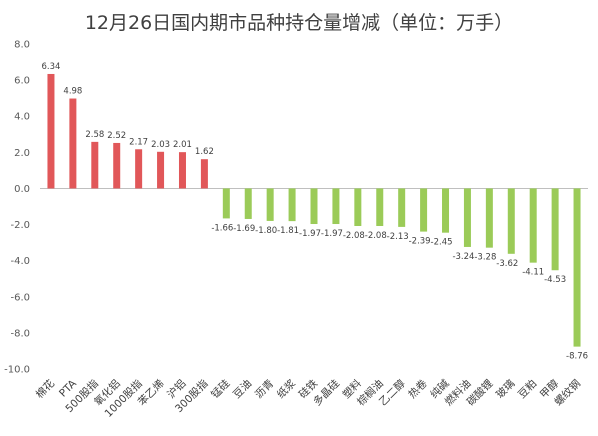  Describe the element at coordinates (17, 370) in the screenshot. I see `y-tick-label: -10.0` at that location.